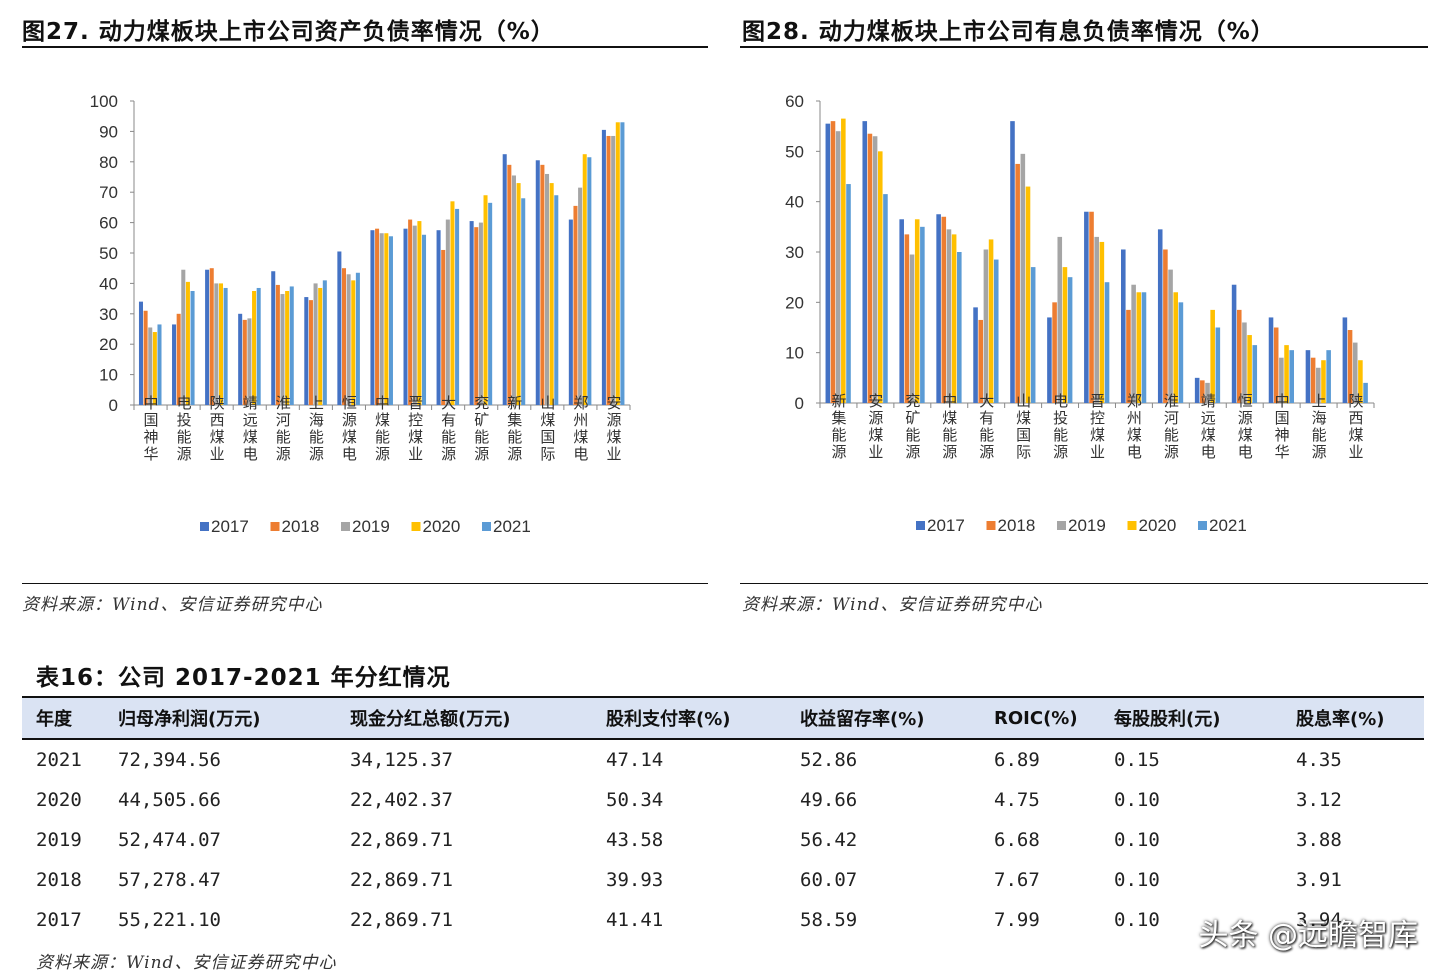 The height and width of the screenshot is (976, 1448). What do you see at coordinates (243, 678) in the screenshot?
I see `table16-title: 表16：公司 2017-2021 年分红情况` at bounding box center [243, 678].